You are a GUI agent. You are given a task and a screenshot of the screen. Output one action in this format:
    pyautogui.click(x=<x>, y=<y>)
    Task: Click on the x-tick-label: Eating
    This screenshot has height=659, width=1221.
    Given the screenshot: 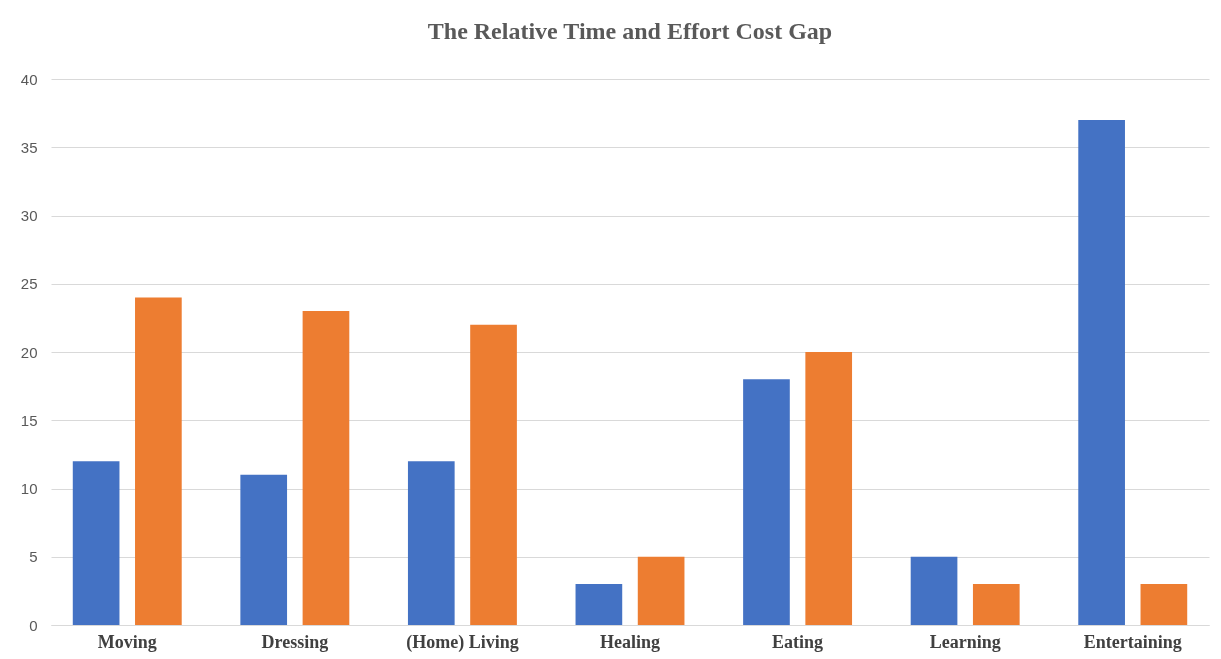 What is the action you would take?
    pyautogui.click(x=798, y=641)
    